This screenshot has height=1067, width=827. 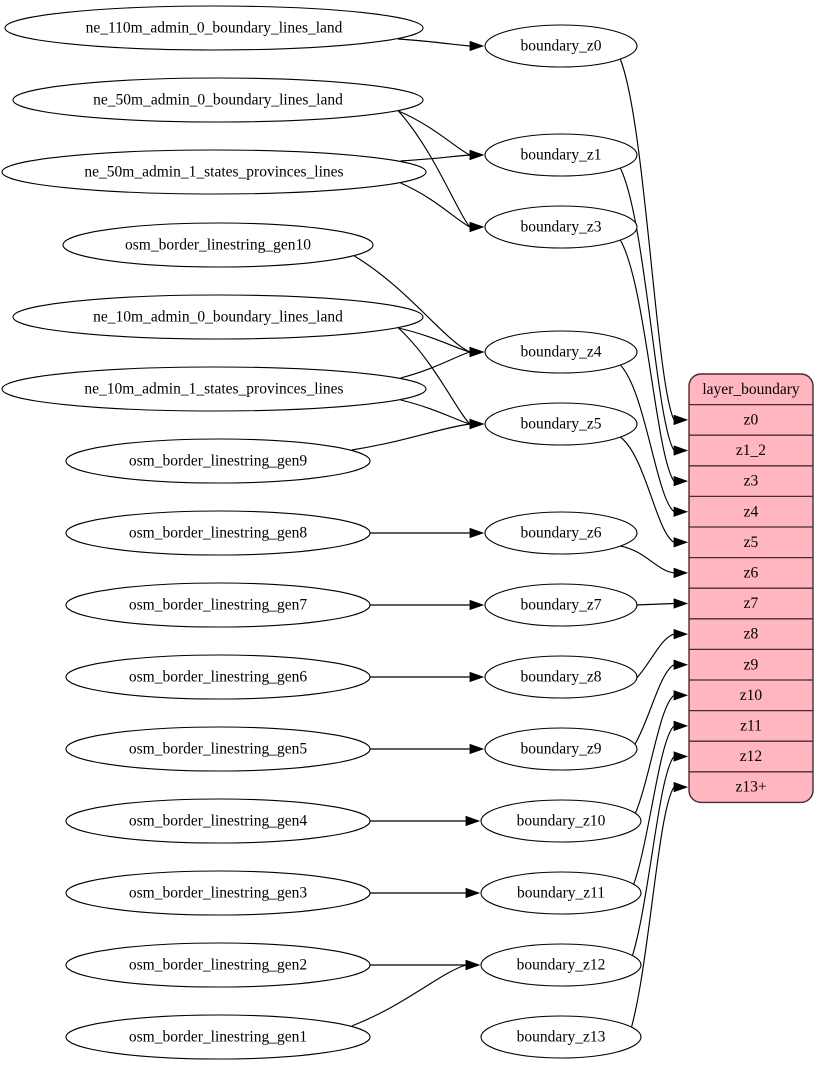 I want to click on layer-table-row-label: z13+, so click(x=750, y=787).